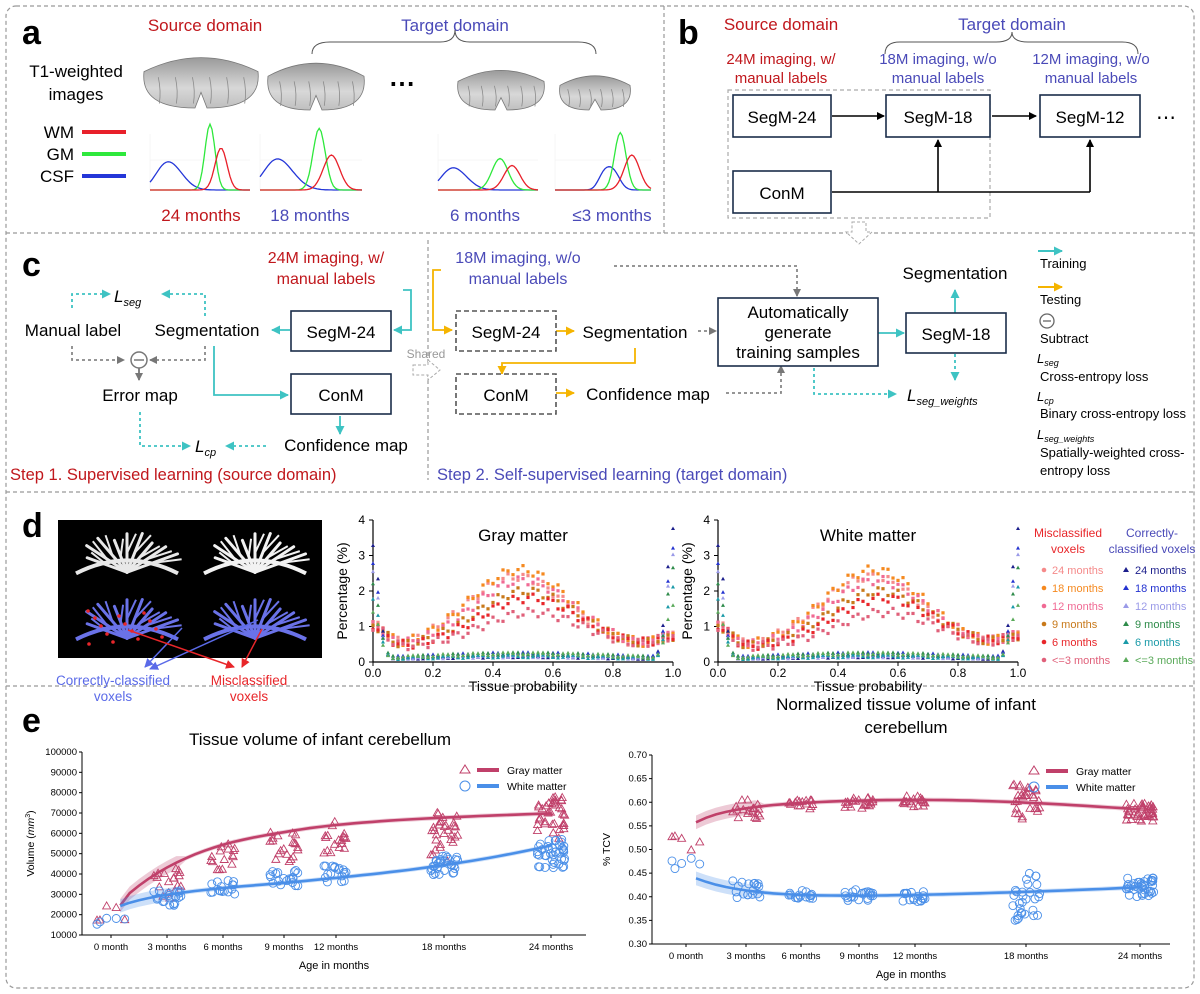 The image size is (1200, 994). I want to click on target-domain-brace, so click(454, 42).